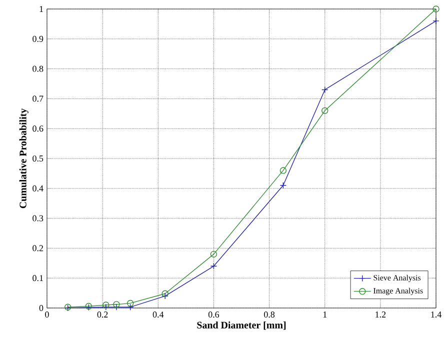  I want to click on x-tick-label: 0, so click(47, 315).